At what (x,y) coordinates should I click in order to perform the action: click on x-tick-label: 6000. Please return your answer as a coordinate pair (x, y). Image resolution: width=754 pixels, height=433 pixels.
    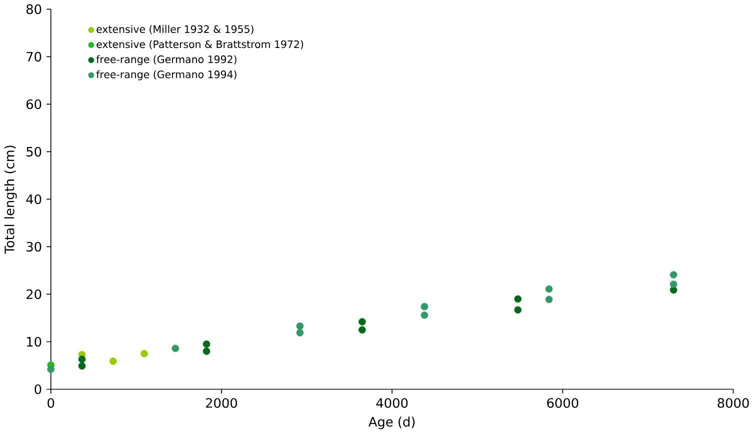
    Looking at the image, I should click on (562, 403).